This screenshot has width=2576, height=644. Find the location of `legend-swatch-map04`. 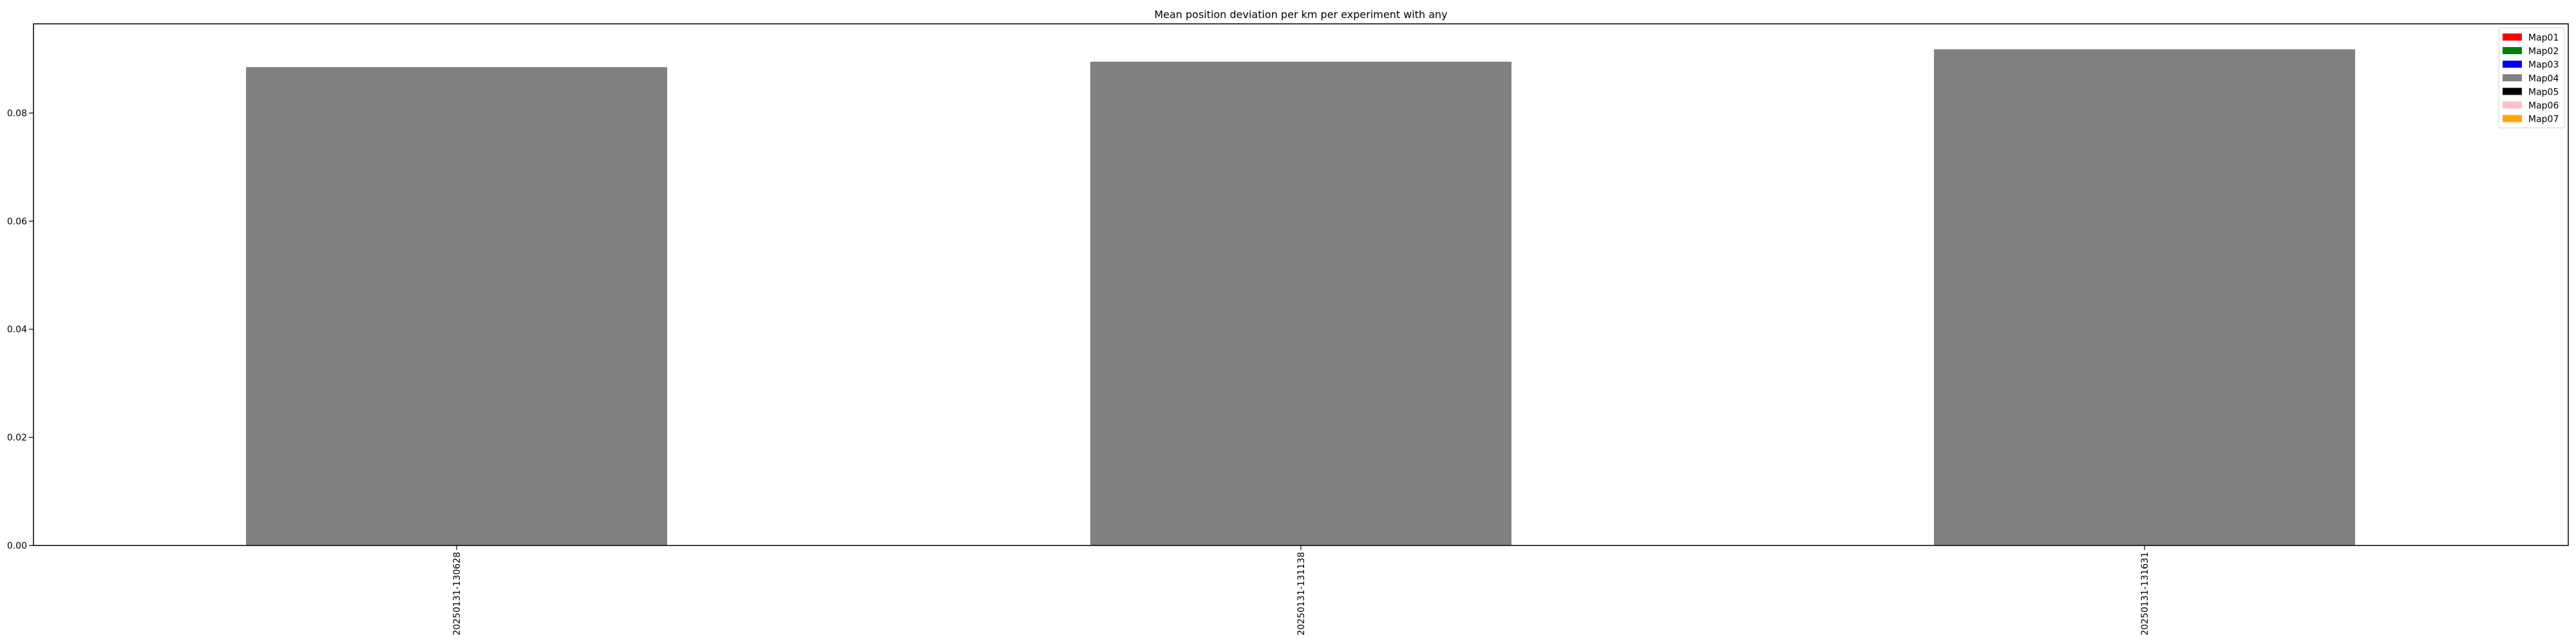

legend-swatch-map04 is located at coordinates (2512, 78).